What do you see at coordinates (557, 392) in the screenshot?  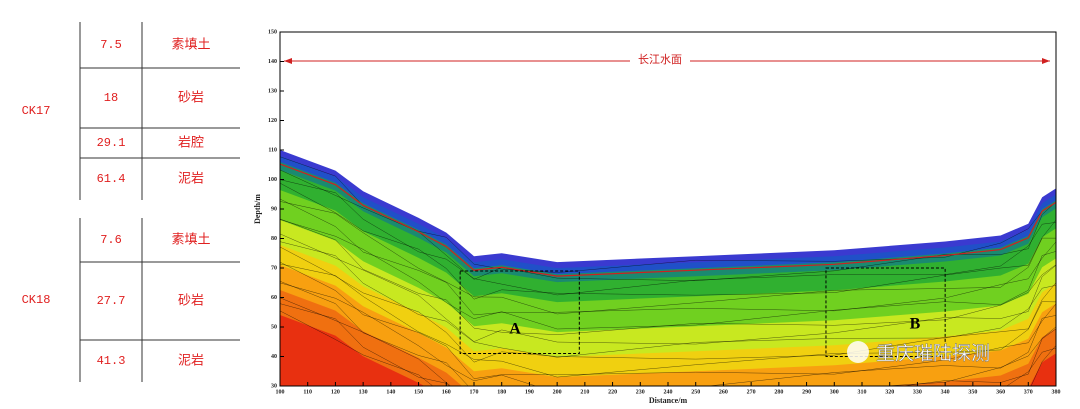 I see `x-tick-label: 200` at bounding box center [557, 392].